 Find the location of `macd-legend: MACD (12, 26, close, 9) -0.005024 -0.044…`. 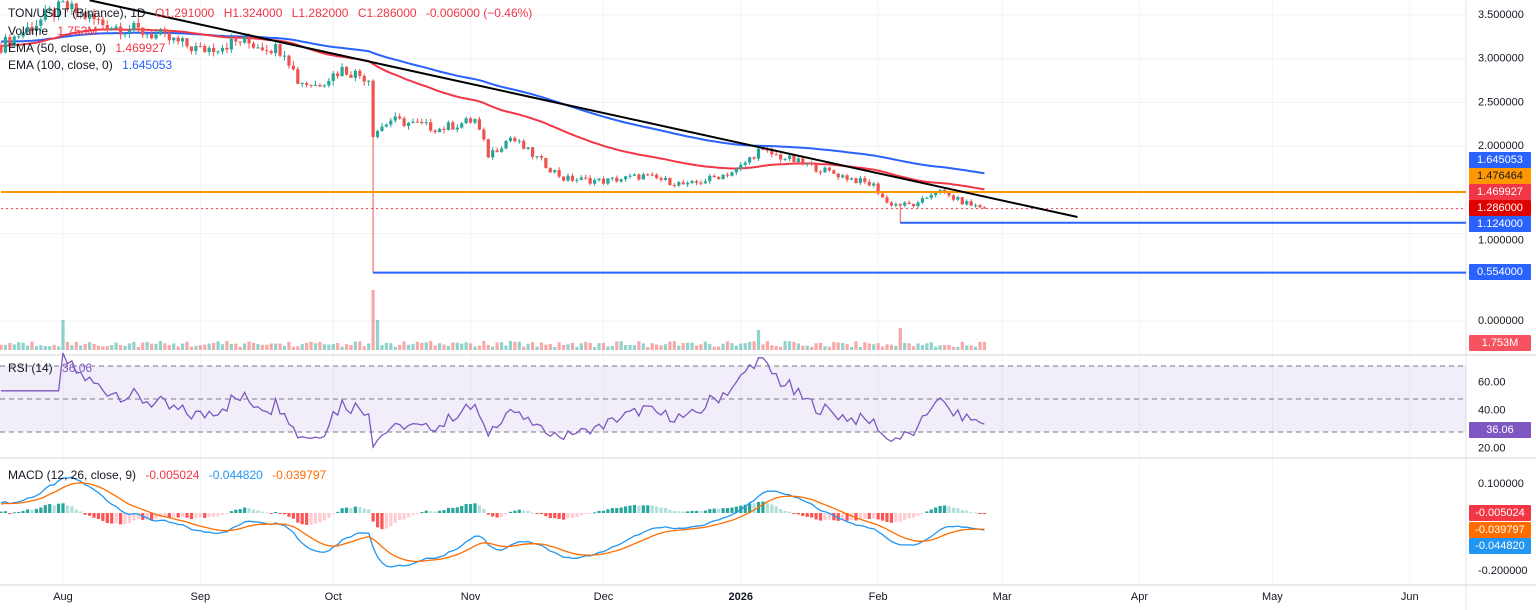

macd-legend: MACD (12, 26, close, 9) -0.005024 -0.044… is located at coordinates (170, 475).